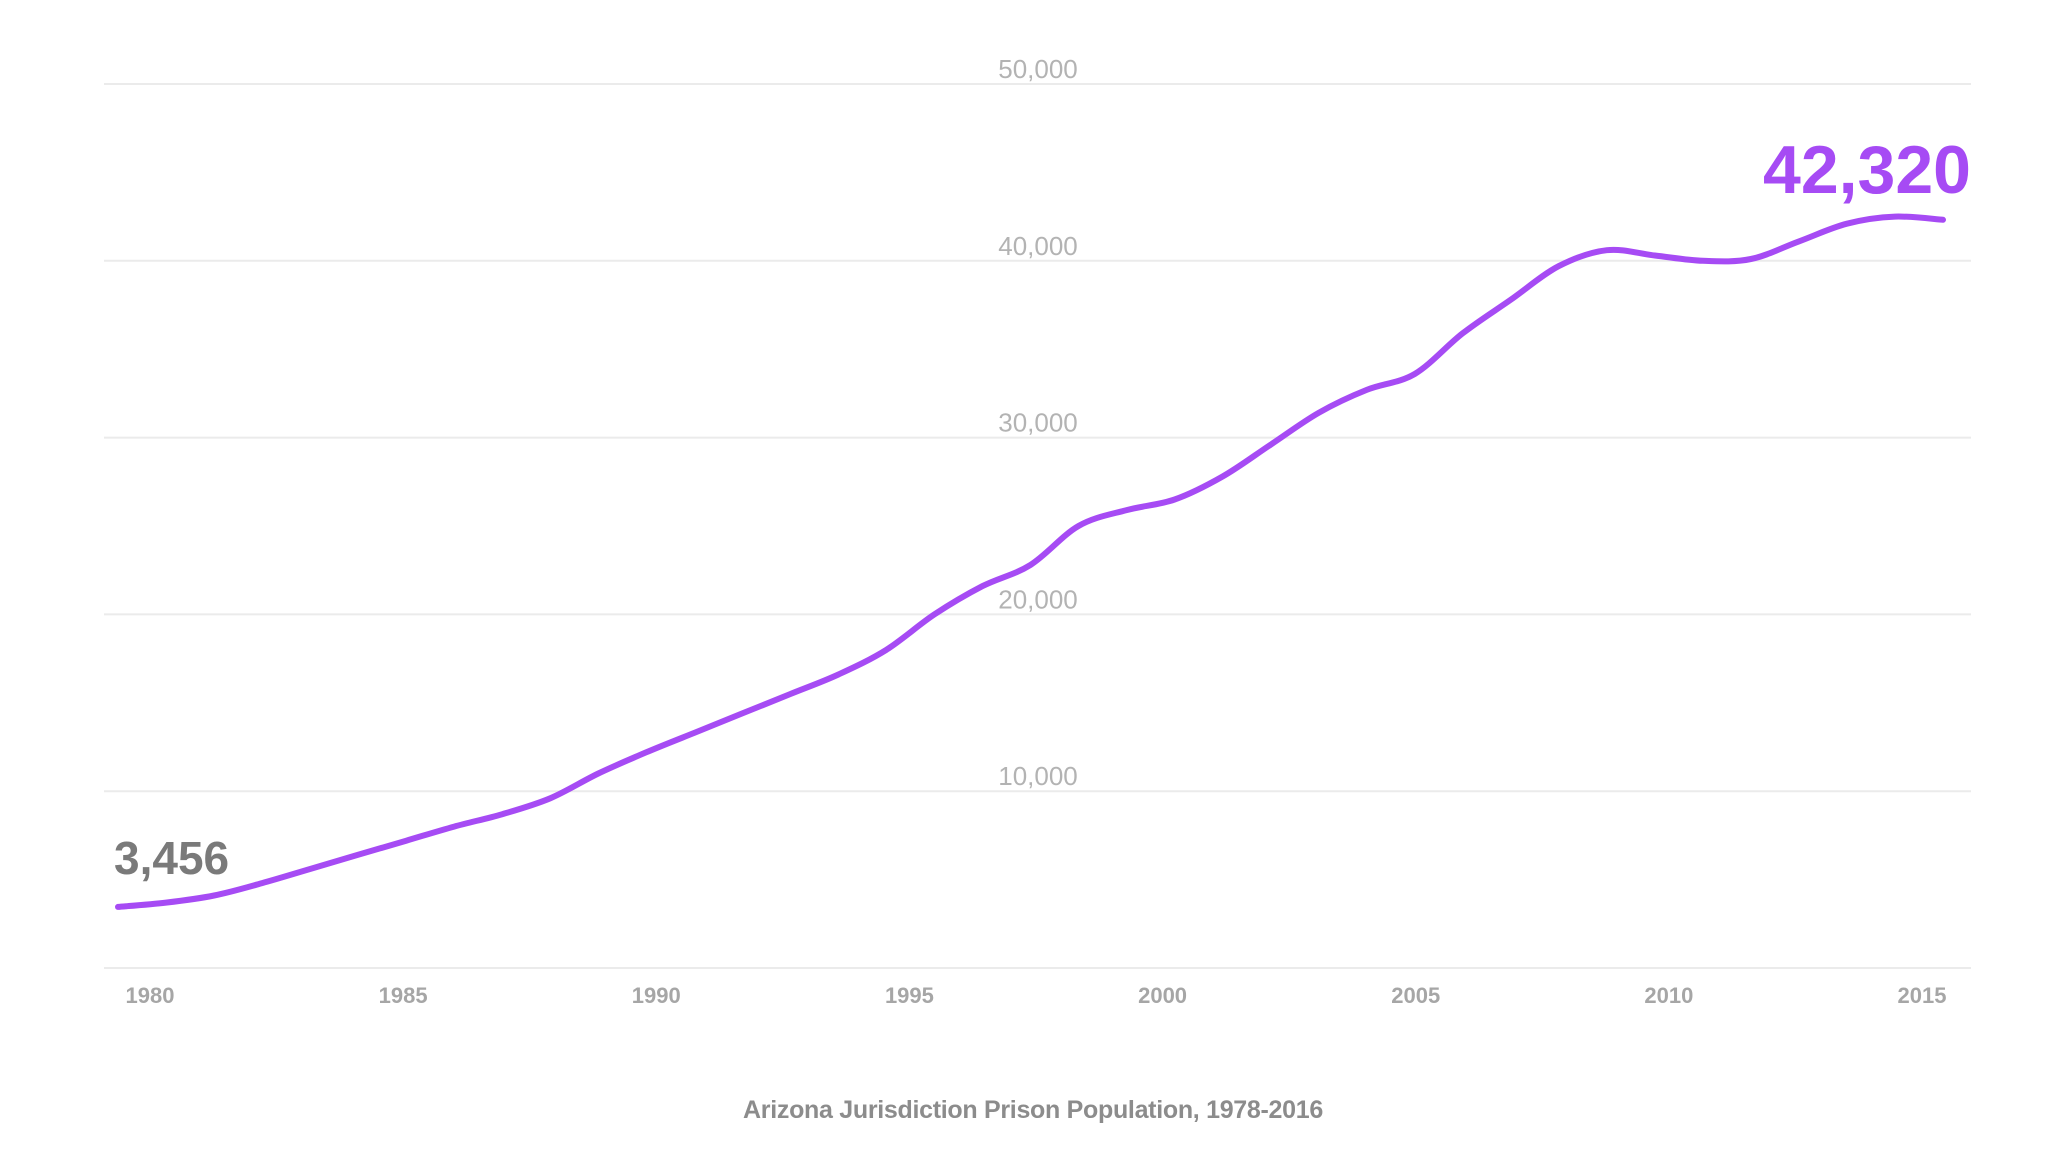 The width and height of the screenshot is (2066, 1162). I want to click on y-axis-labels: 10,000 20,000 30,000 40,000 50,000, so click(1038, 422).